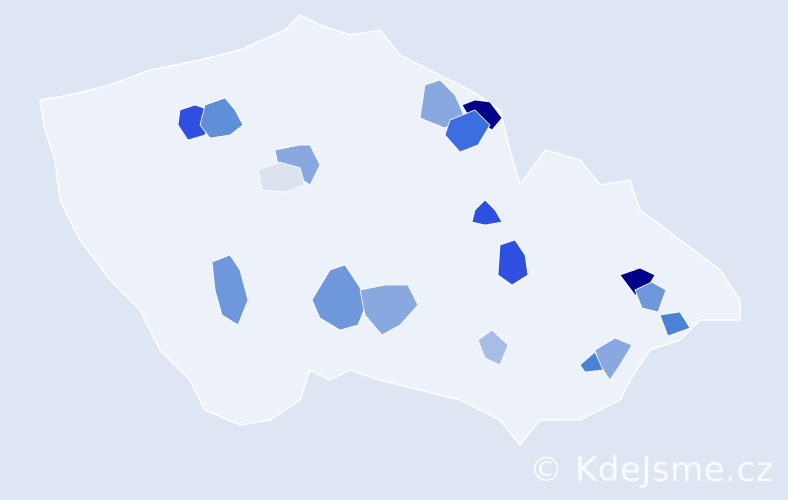  I want to click on watermark: © KdeJsme.cz, so click(651, 470).